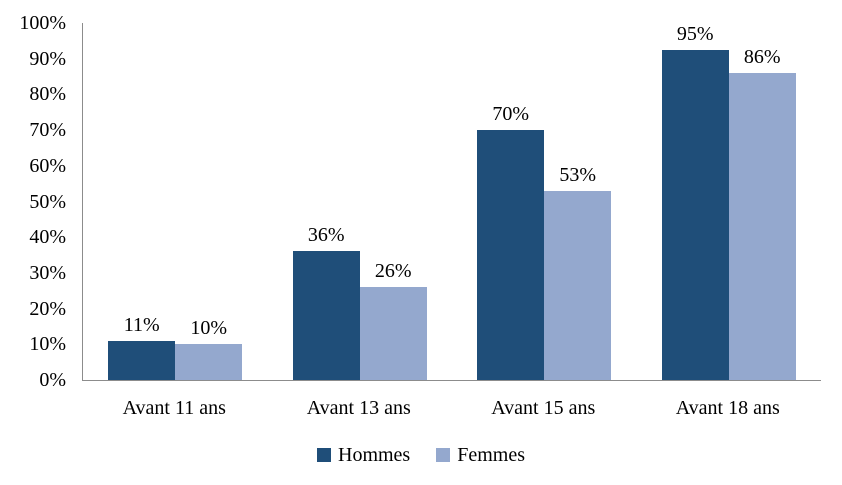 The height and width of the screenshot is (485, 842). I want to click on legend-label-femmes: Femmes, so click(491, 455).